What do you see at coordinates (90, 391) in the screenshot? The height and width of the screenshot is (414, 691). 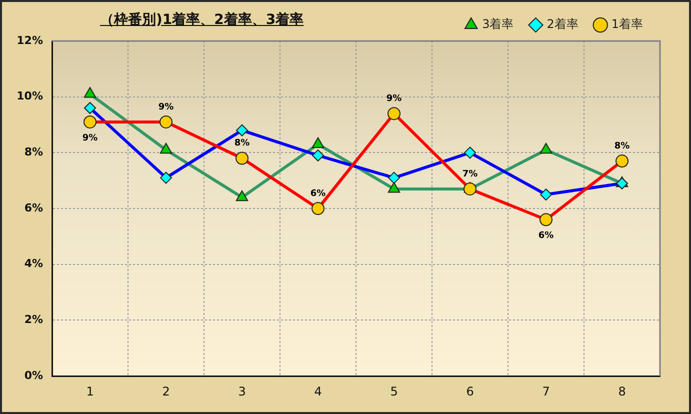 I see `x-tick-label: 1` at bounding box center [90, 391].